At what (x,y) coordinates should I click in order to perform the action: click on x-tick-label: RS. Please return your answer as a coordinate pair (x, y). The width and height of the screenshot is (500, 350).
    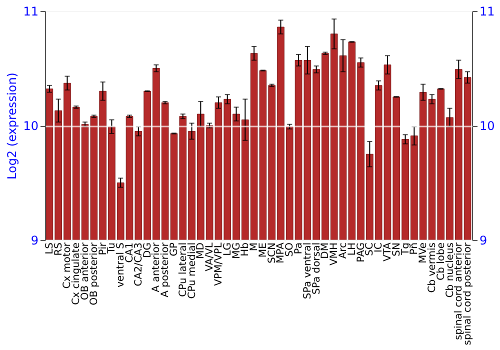
    Looking at the image, I should click on (58, 249).